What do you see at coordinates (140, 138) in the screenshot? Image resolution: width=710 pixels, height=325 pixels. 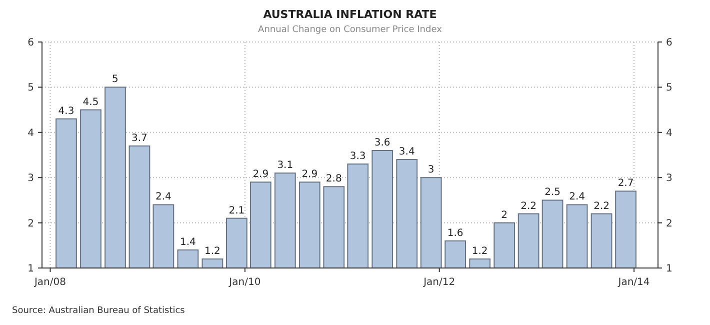 I see `data-label: 3.7` at bounding box center [140, 138].